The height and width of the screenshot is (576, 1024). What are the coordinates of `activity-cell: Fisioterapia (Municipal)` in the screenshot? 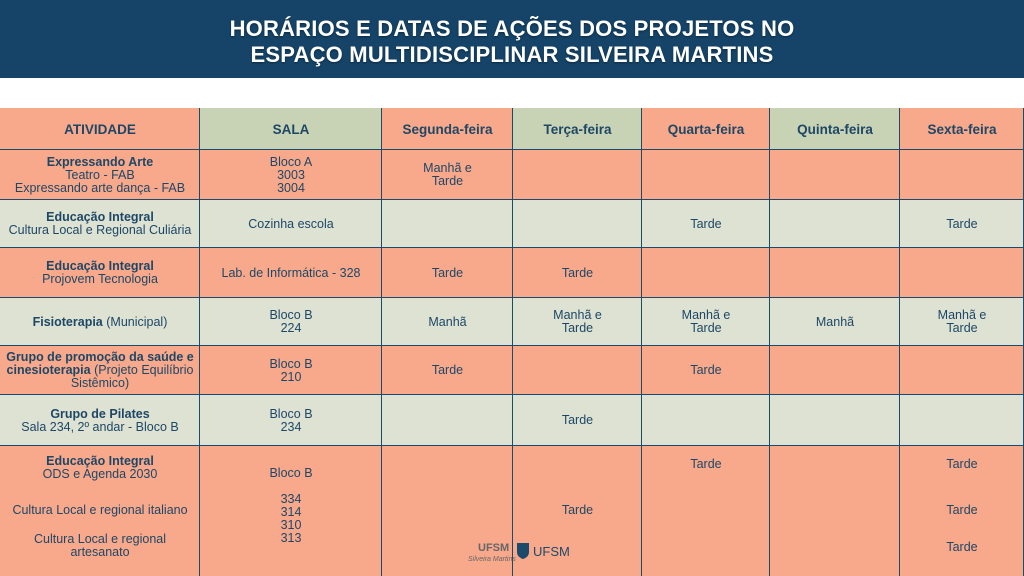 It's located at (100, 322).